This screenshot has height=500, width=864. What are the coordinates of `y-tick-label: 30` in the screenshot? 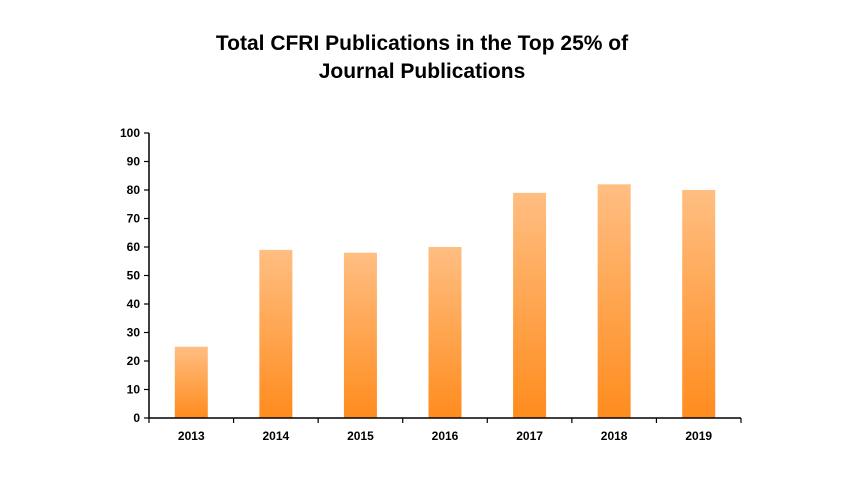 It's located at (134, 333).